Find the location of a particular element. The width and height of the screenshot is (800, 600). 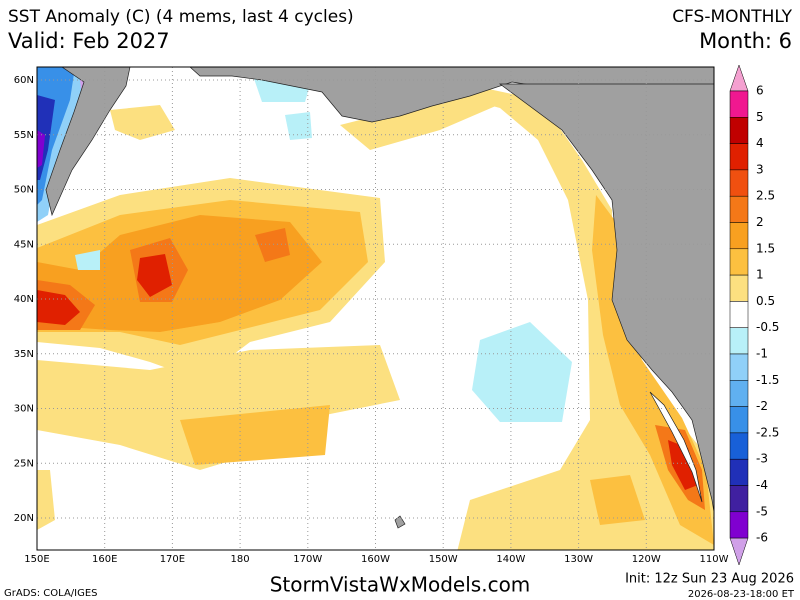

colorbar-label: -4 is located at coordinates (762, 485).